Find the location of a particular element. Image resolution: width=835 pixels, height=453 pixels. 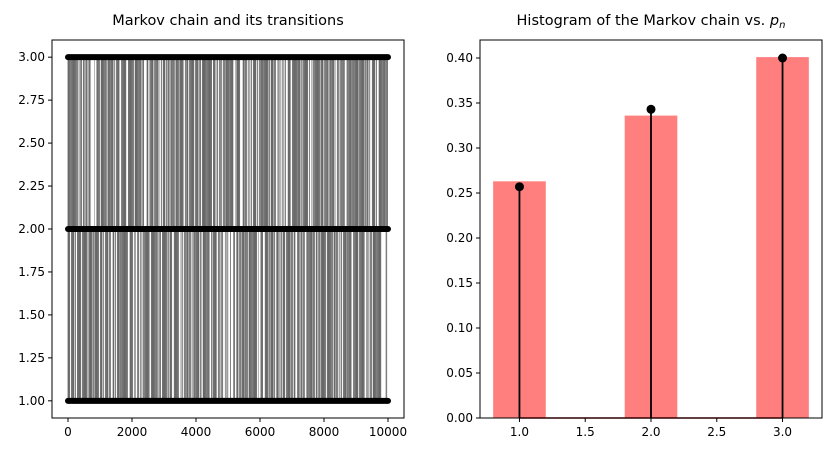

y-tick-label: 2.75 is located at coordinates (31, 100).